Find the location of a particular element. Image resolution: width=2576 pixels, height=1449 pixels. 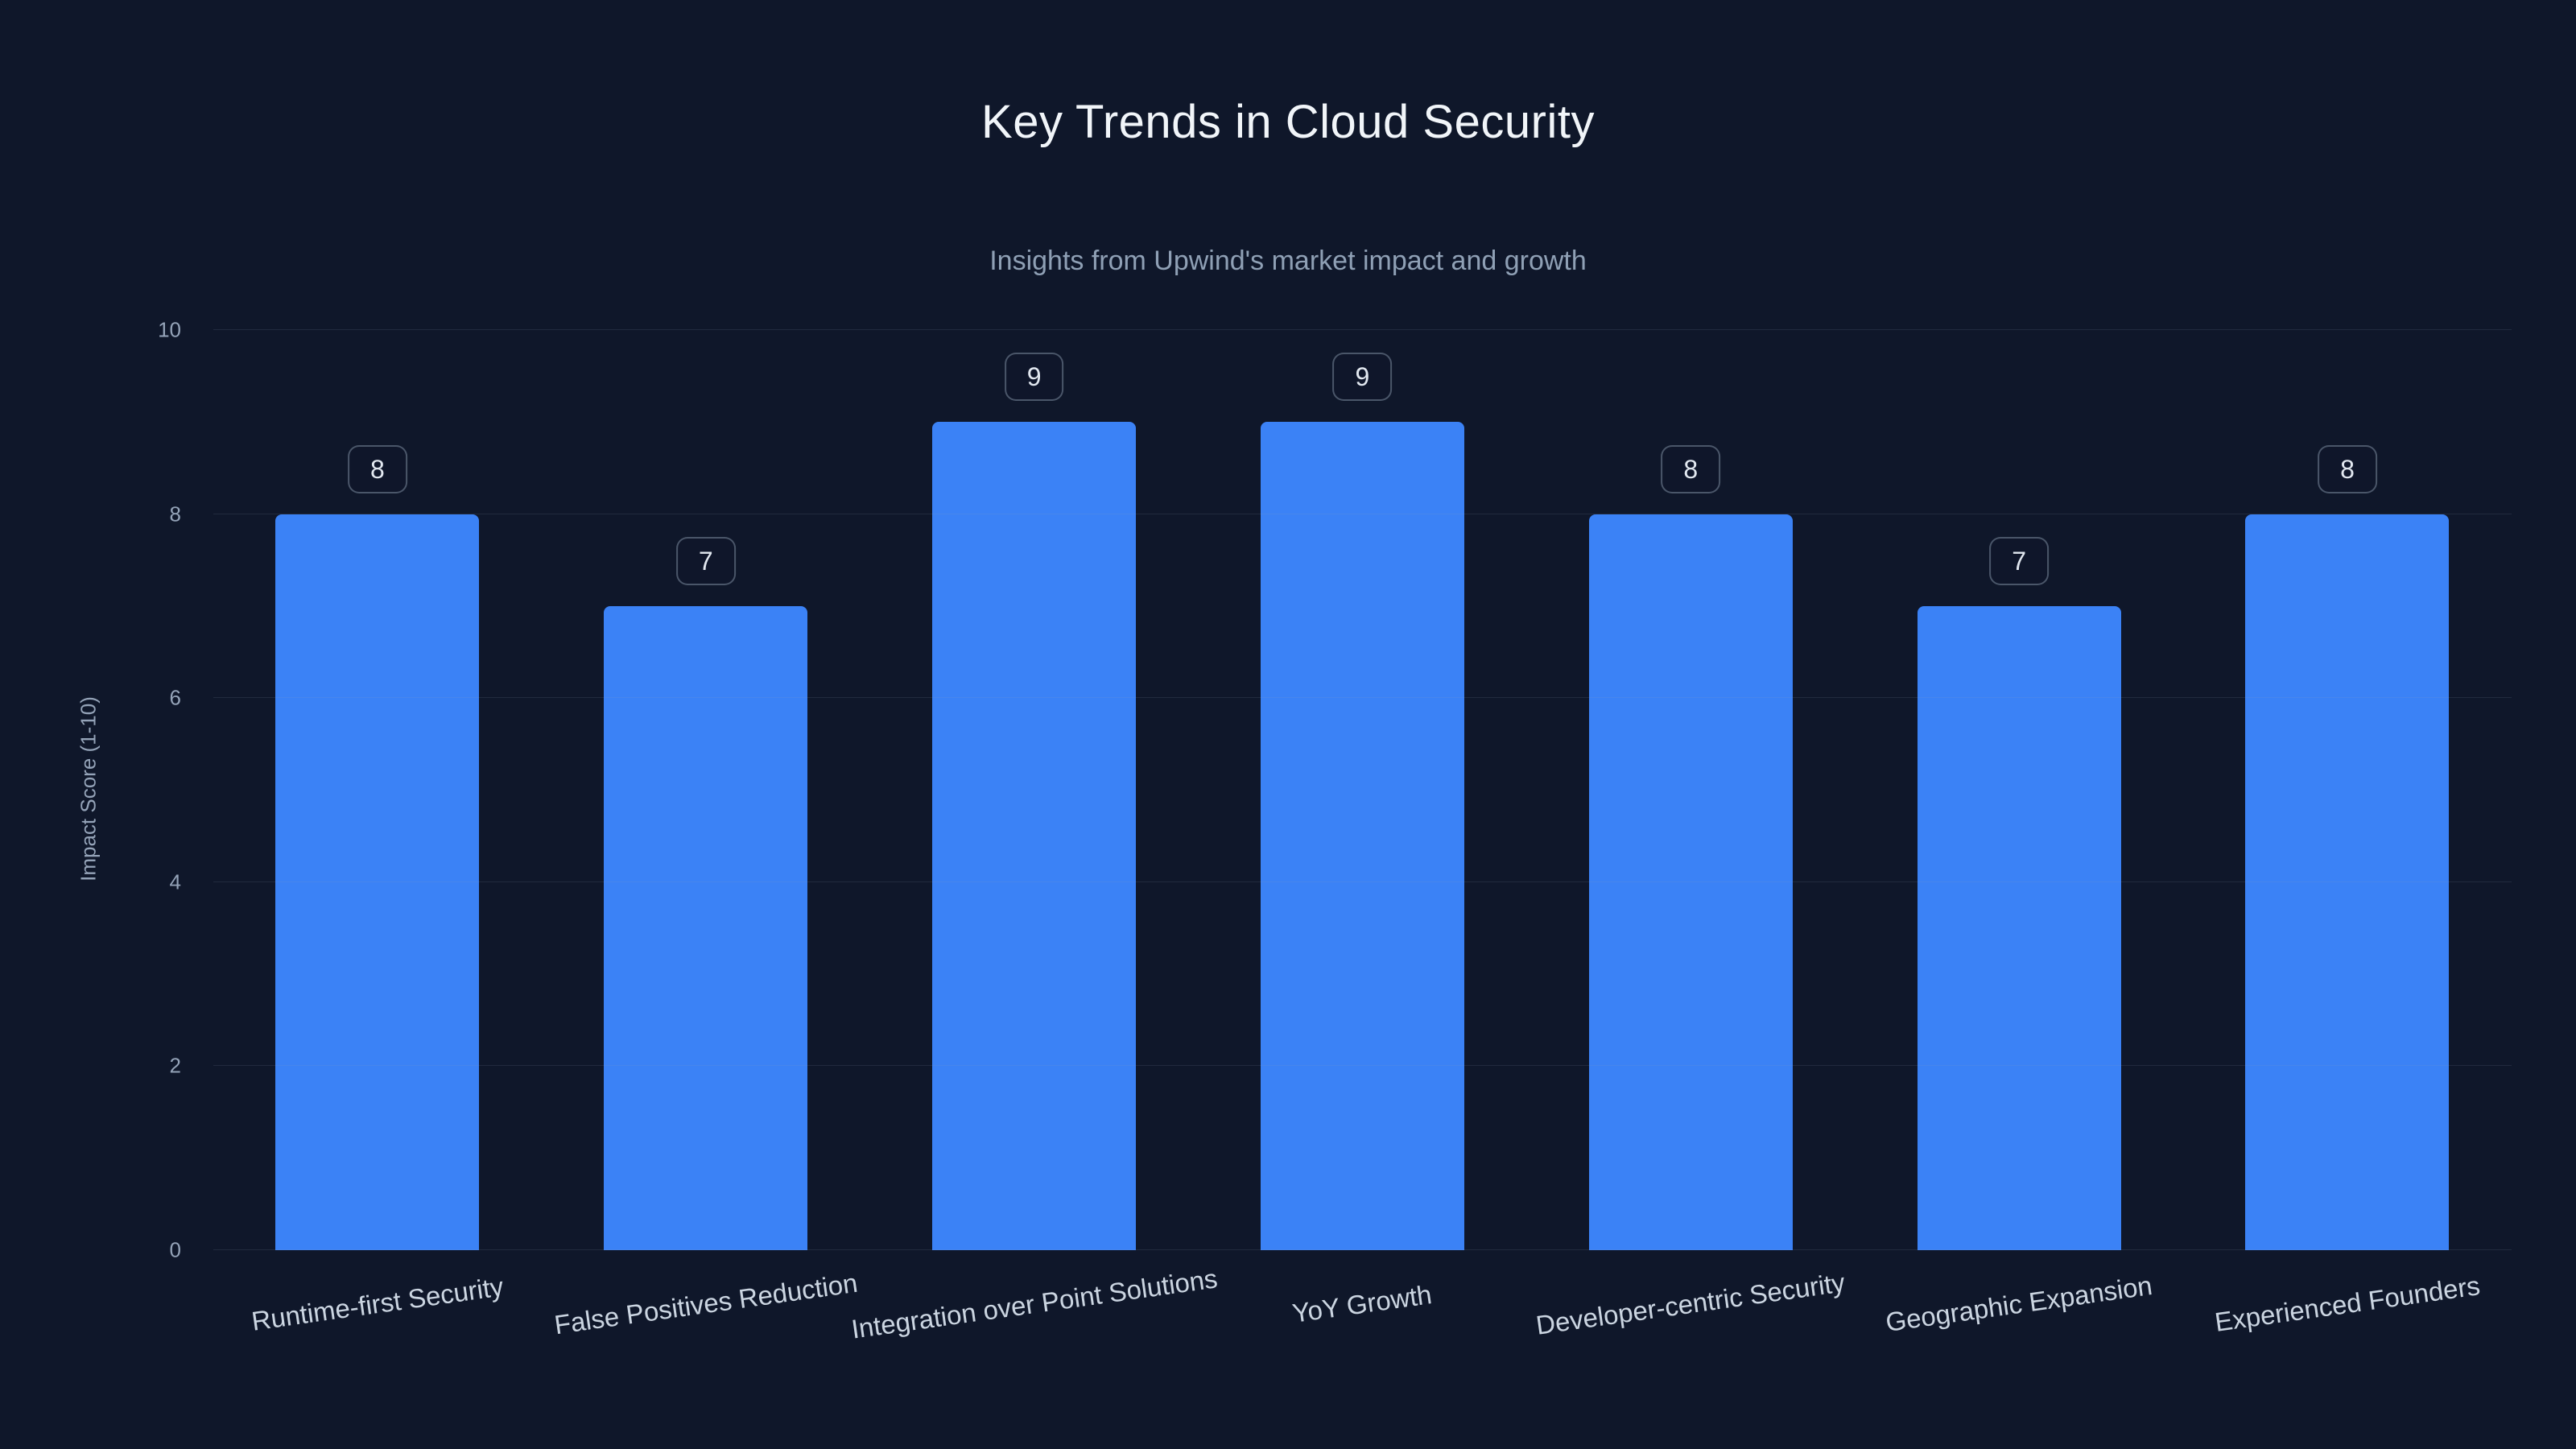

bar-group: 9 YoY Growth is located at coordinates (1362, 829).